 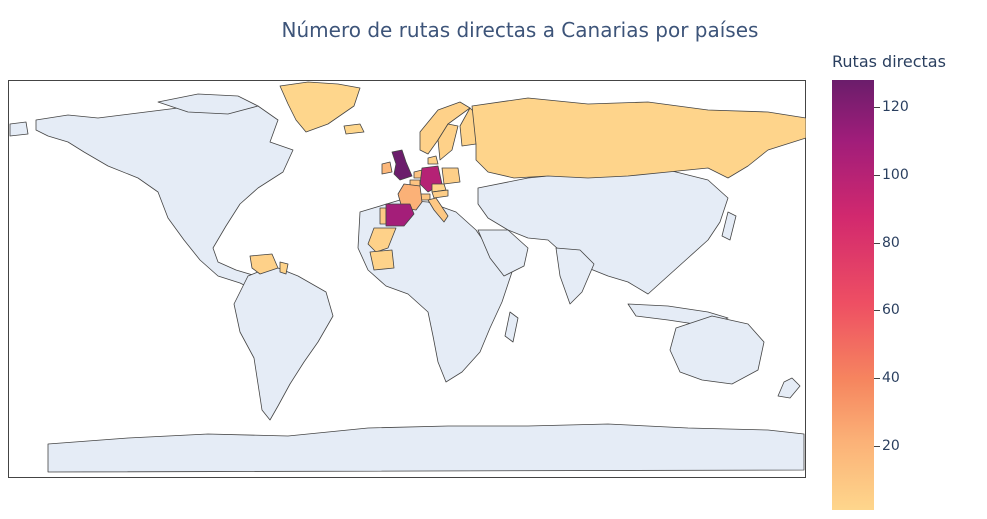 I want to click on country-ru, so click(x=638, y=138).